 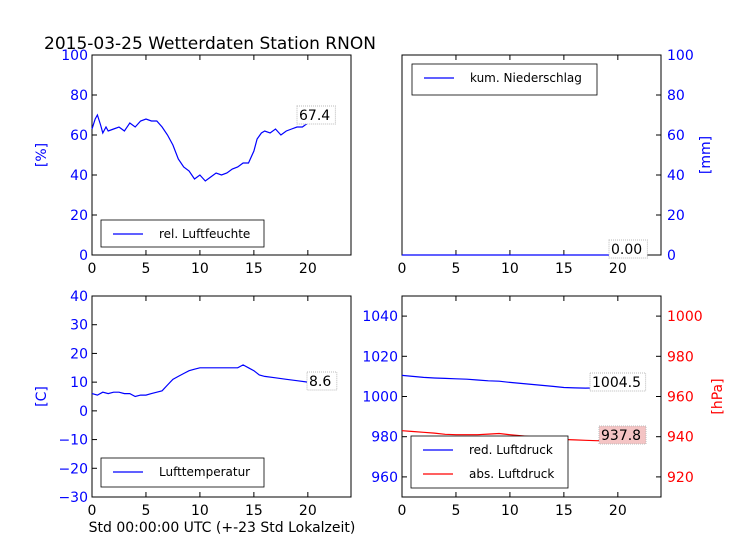 What do you see at coordinates (526, 78) in the screenshot?
I see `legend-label: kum. Niederschlag` at bounding box center [526, 78].